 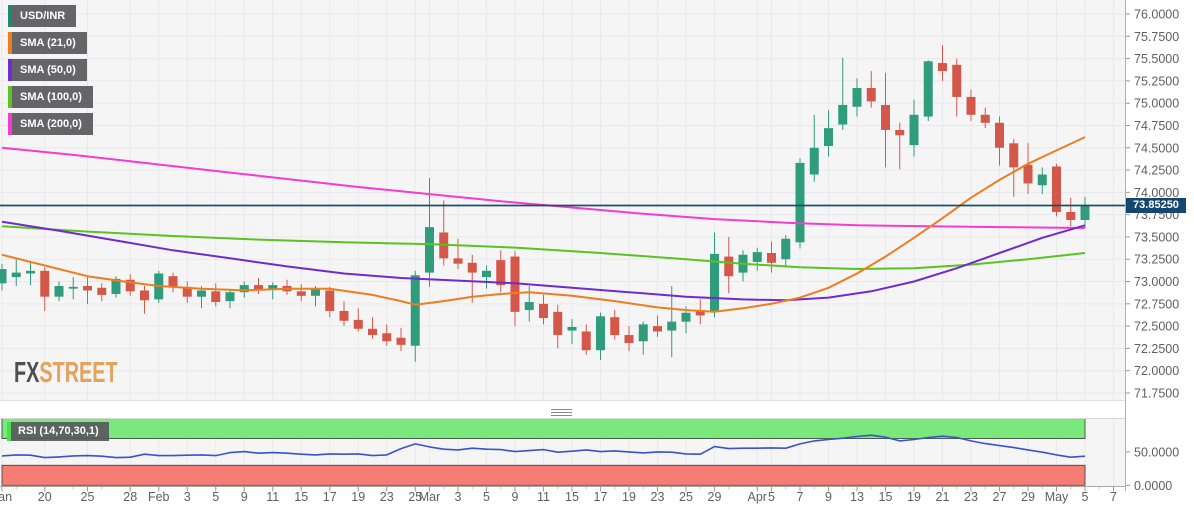 I want to click on price-axis-label: 72.7500, so click(x=1156, y=304).